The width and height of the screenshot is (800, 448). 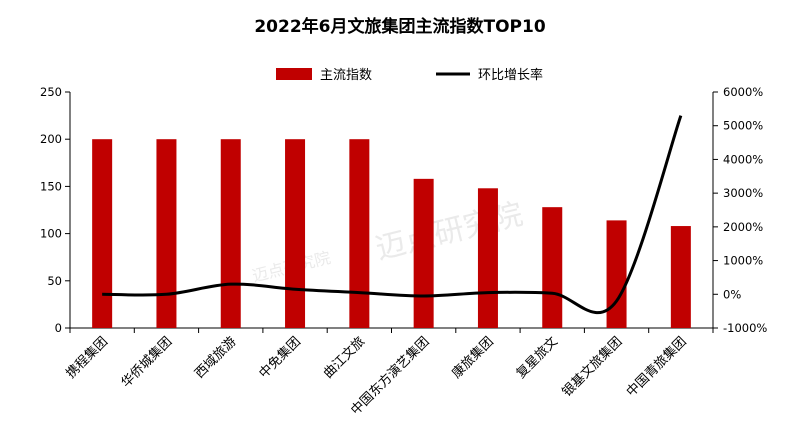 I want to click on y-right-tick-label: 3000%, so click(x=743, y=193).